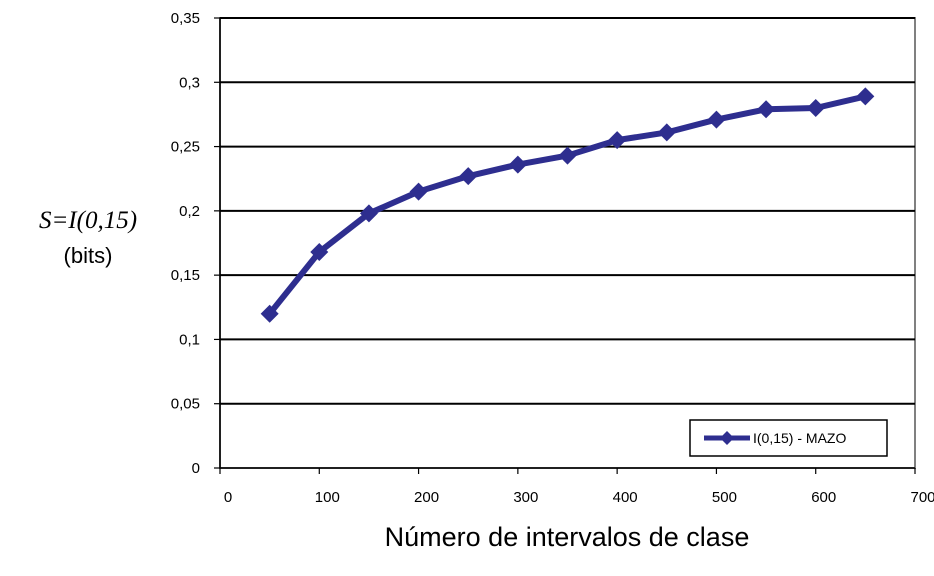 The height and width of the screenshot is (576, 934). Describe the element at coordinates (189, 211) in the screenshot. I see `y-tick-label: 0,2` at that location.